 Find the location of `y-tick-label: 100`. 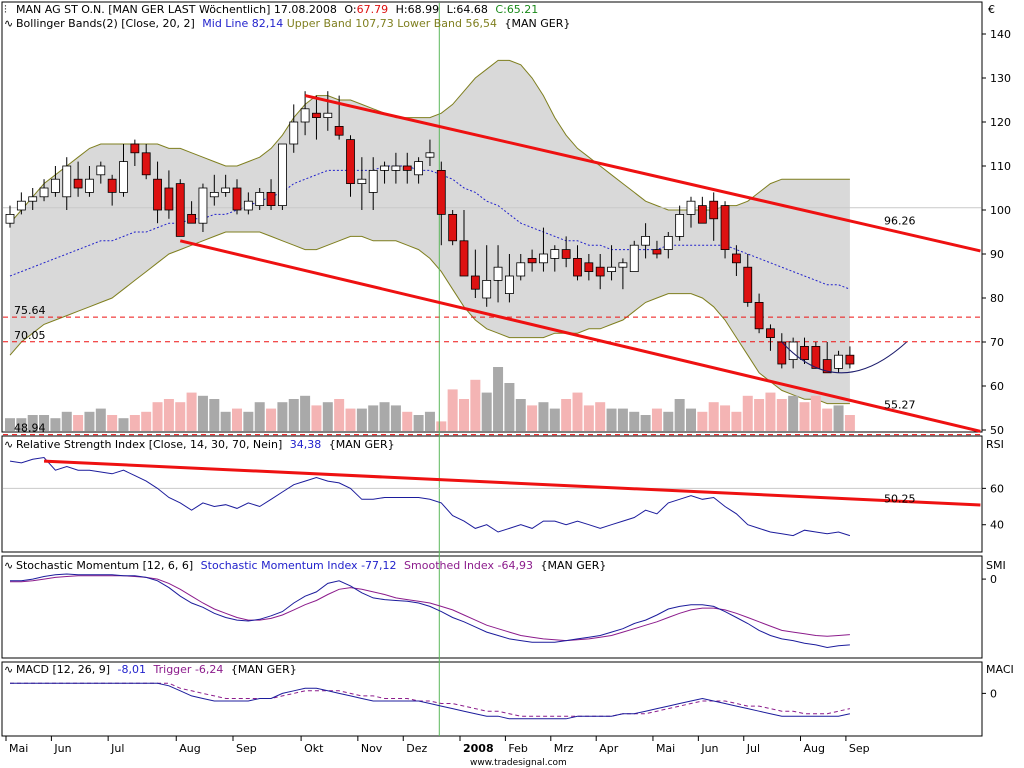

y-tick-label: 100 is located at coordinates (1000, 210).